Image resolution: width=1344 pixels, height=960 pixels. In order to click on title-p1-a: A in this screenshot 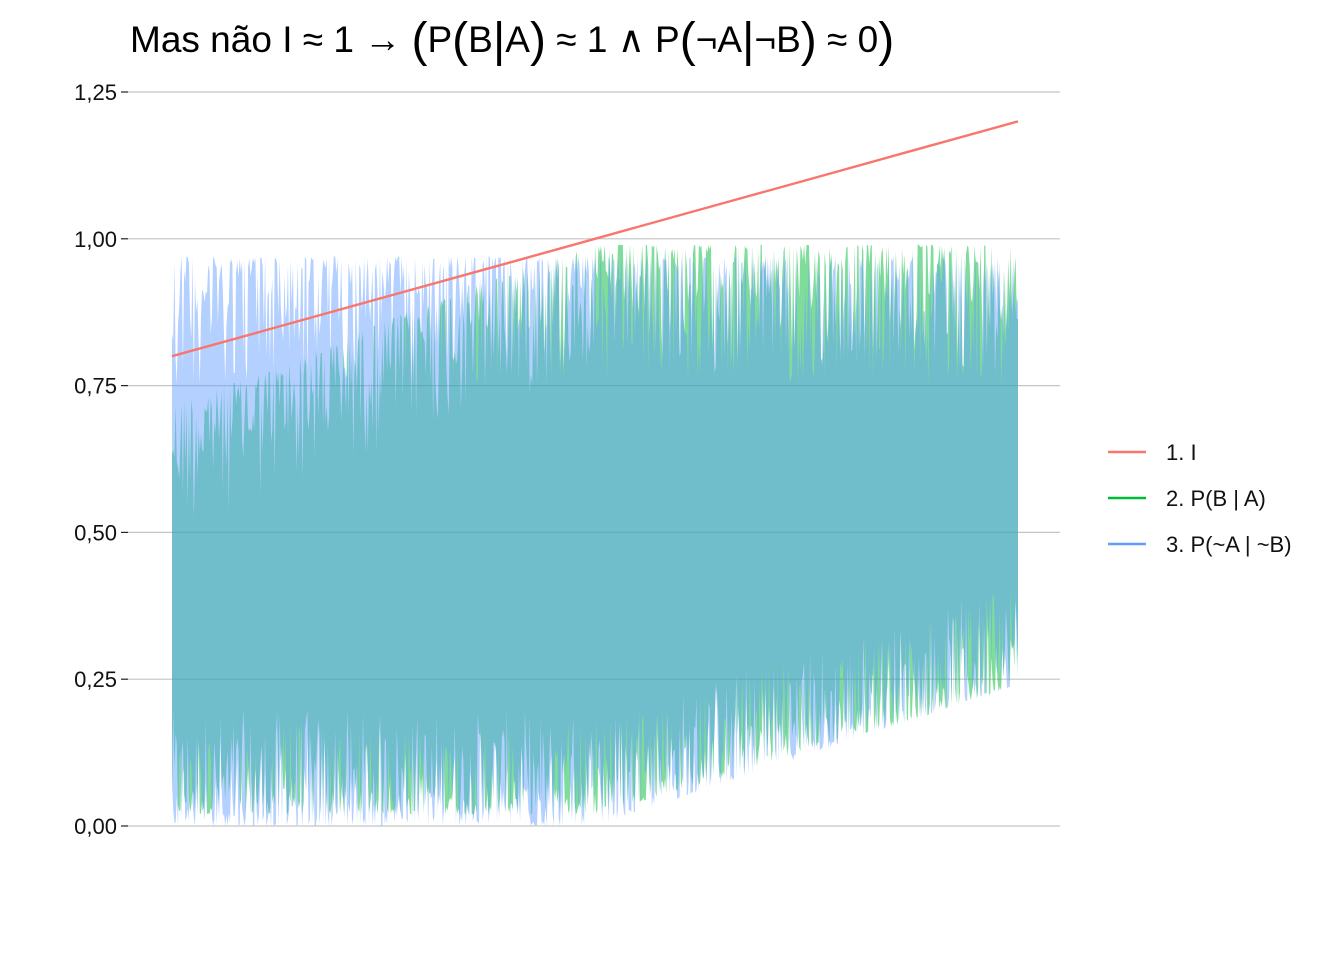, I will do `click(517, 39)`.